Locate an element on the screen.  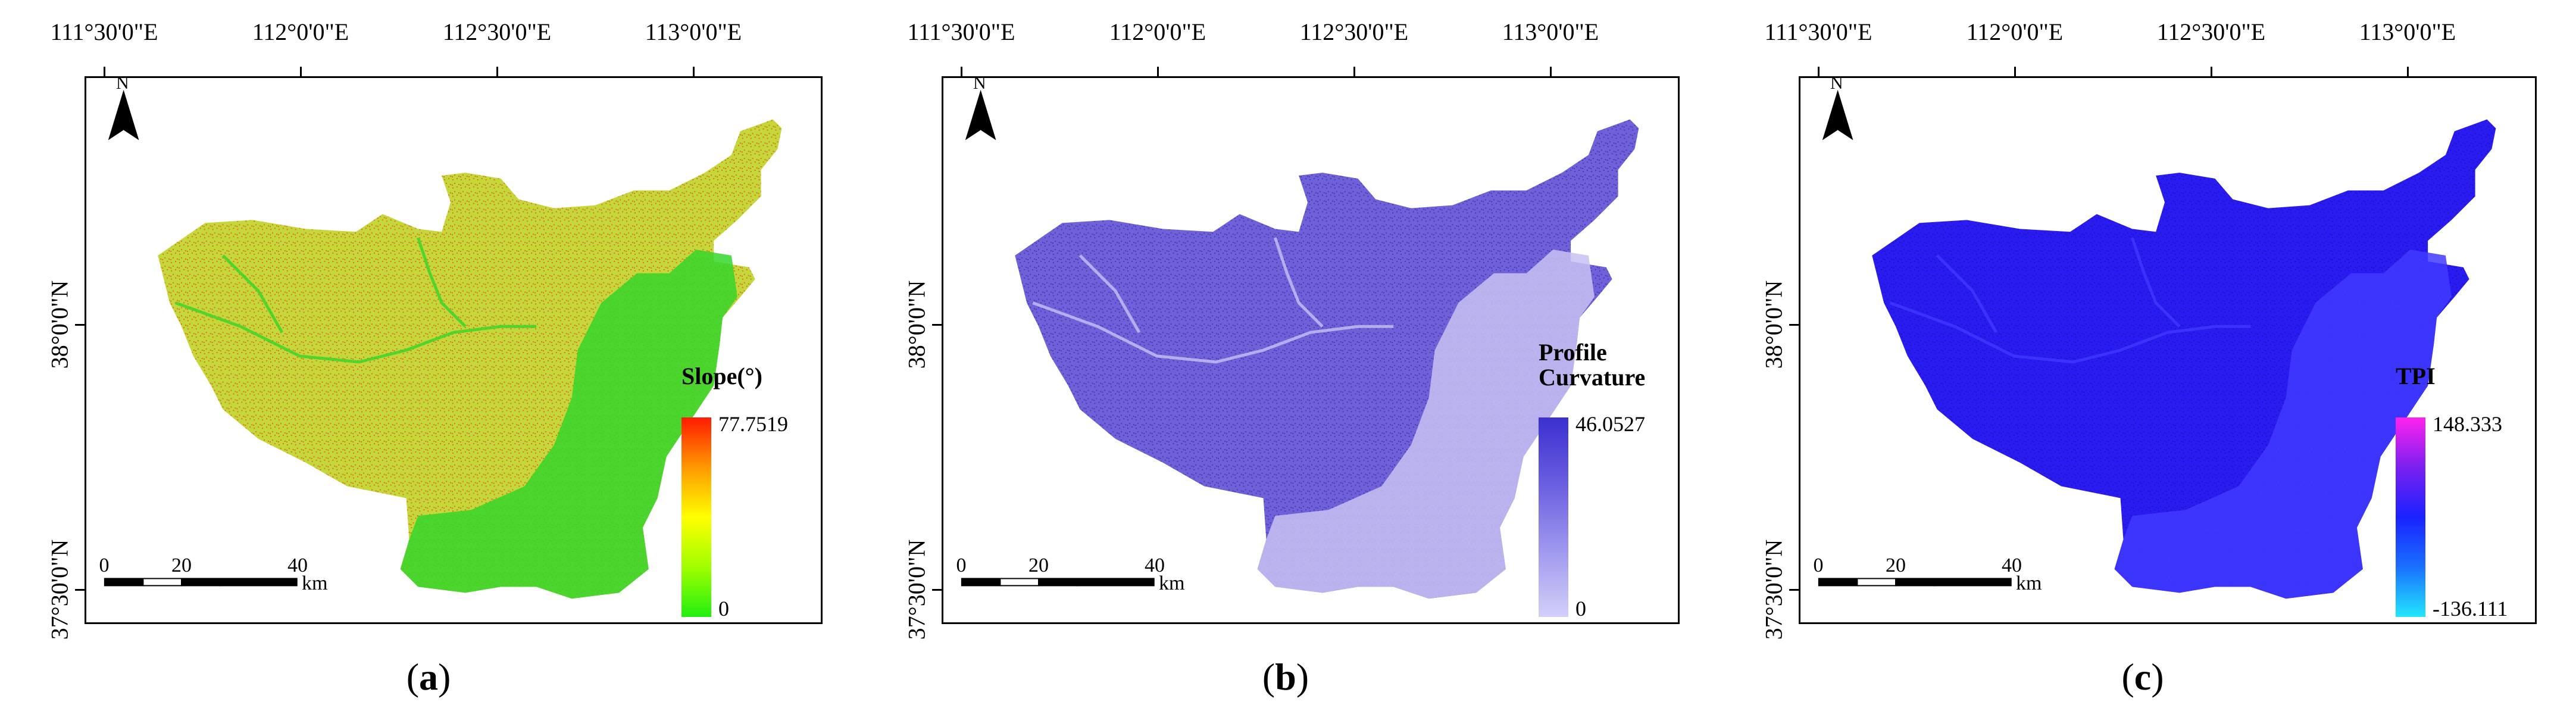
panel-caption-letter: b is located at coordinates (1285, 677).